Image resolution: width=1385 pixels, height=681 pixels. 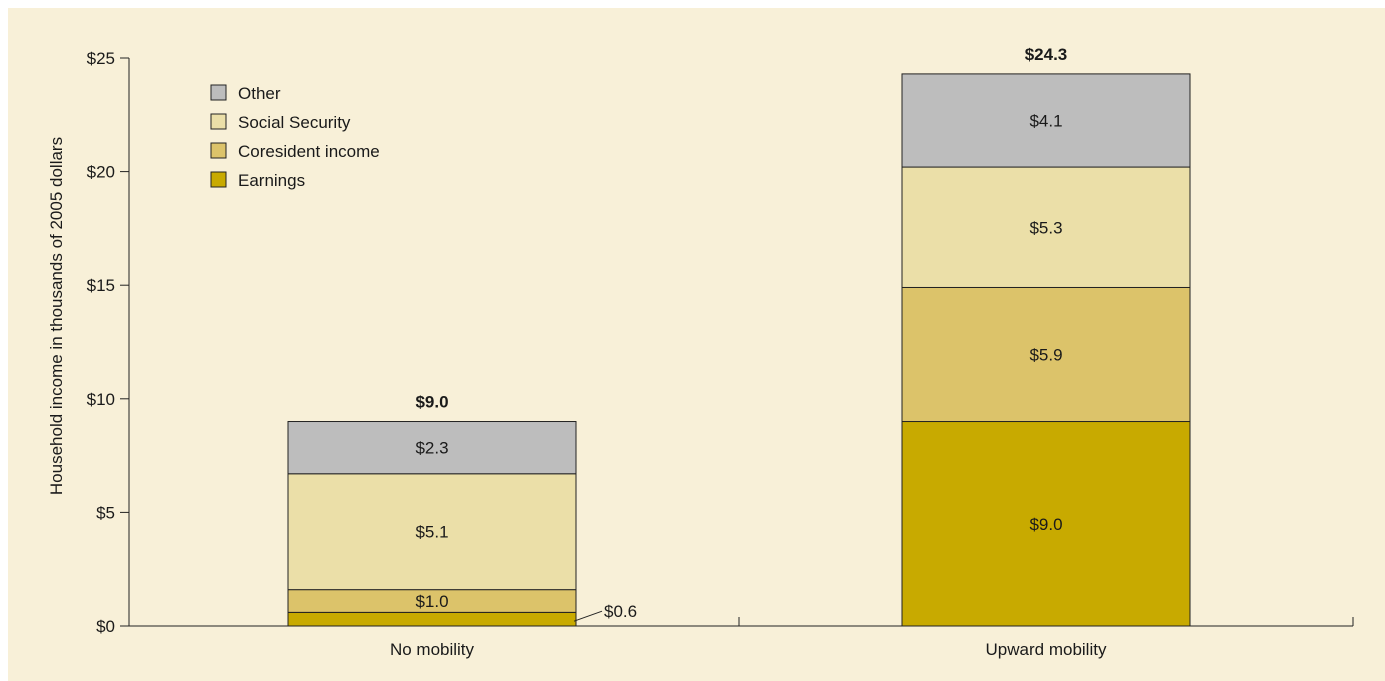 I want to click on y-tick-label: $0, so click(x=105, y=626).